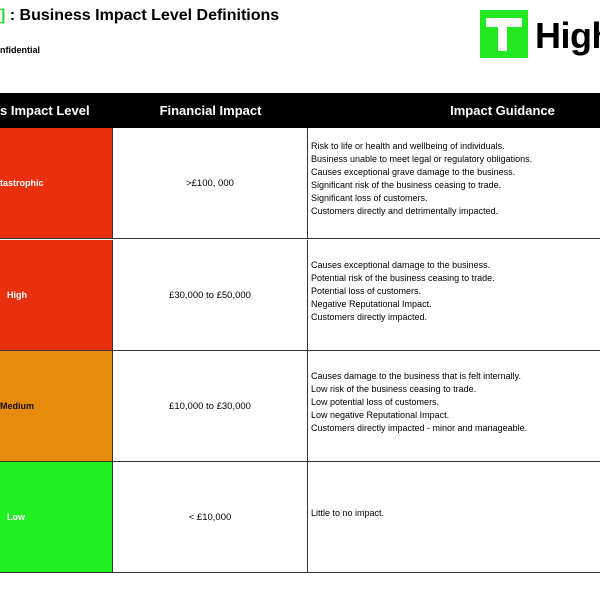  I want to click on financial-impact: £10,000 to £30,000, so click(210, 406).